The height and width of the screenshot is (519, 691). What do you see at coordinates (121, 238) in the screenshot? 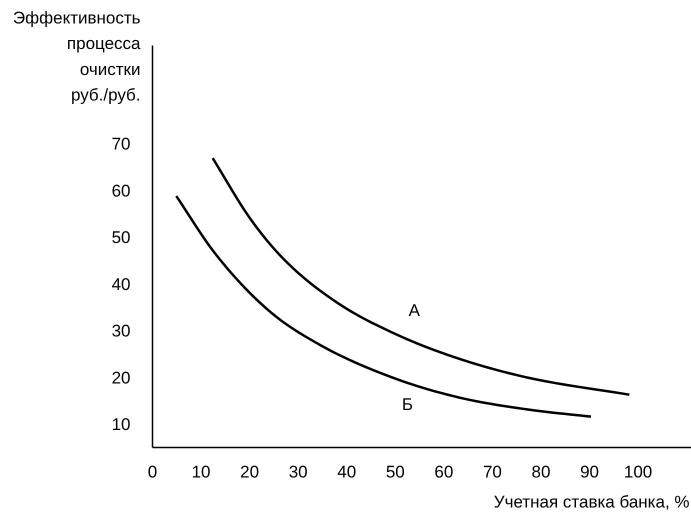
I see `y-tick-label: 50` at bounding box center [121, 238].